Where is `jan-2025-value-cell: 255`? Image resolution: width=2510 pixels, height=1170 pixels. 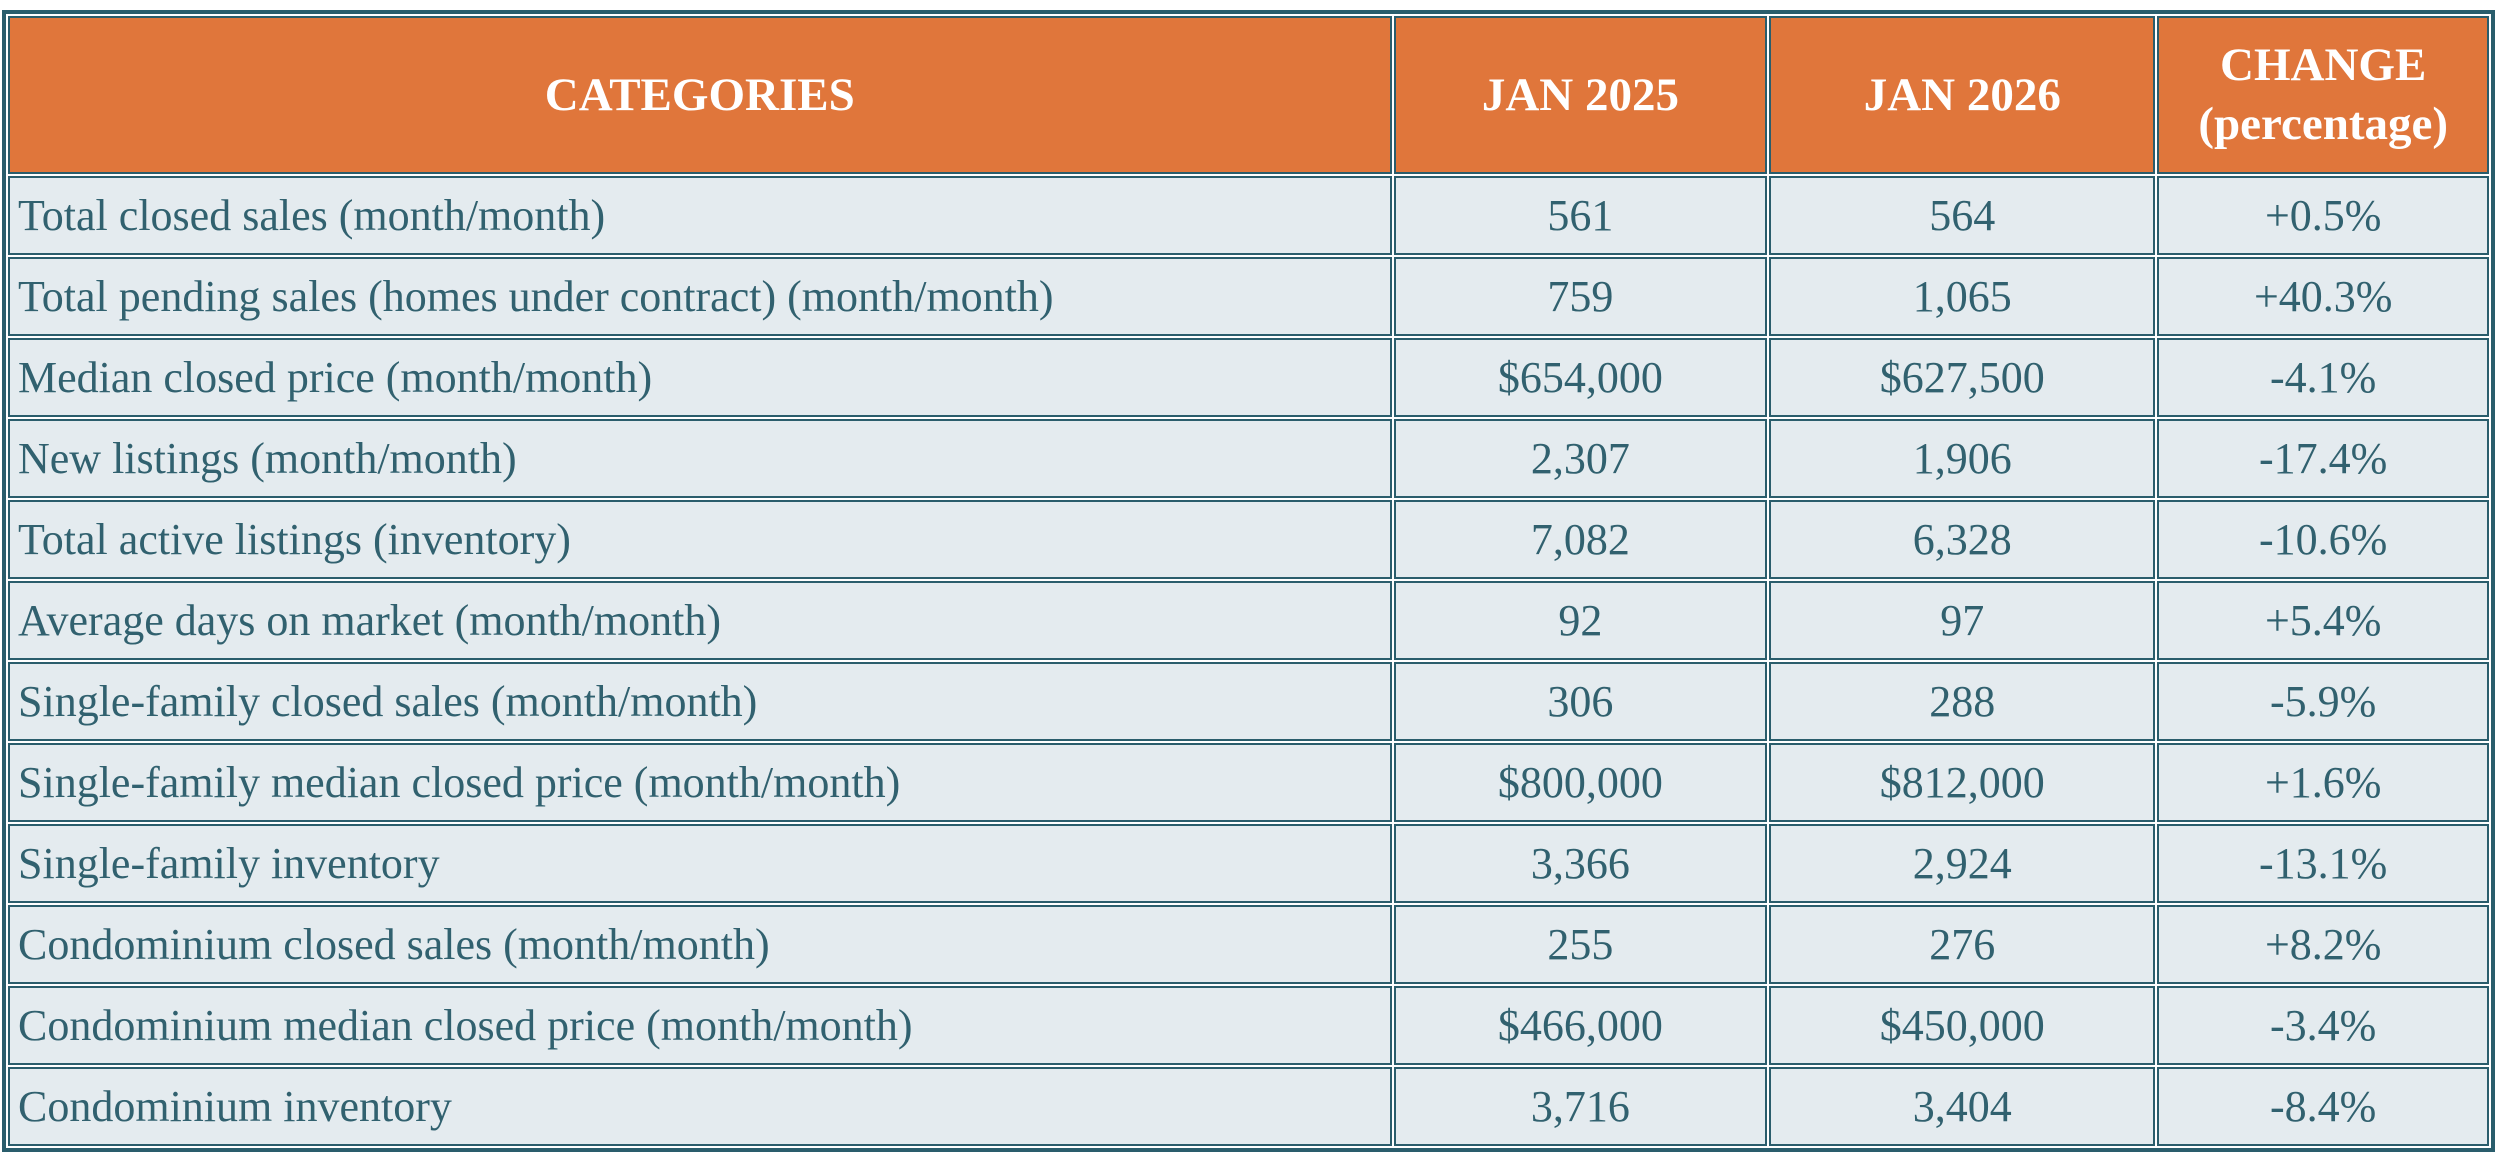 jan-2025-value-cell: 255 is located at coordinates (1580, 944).